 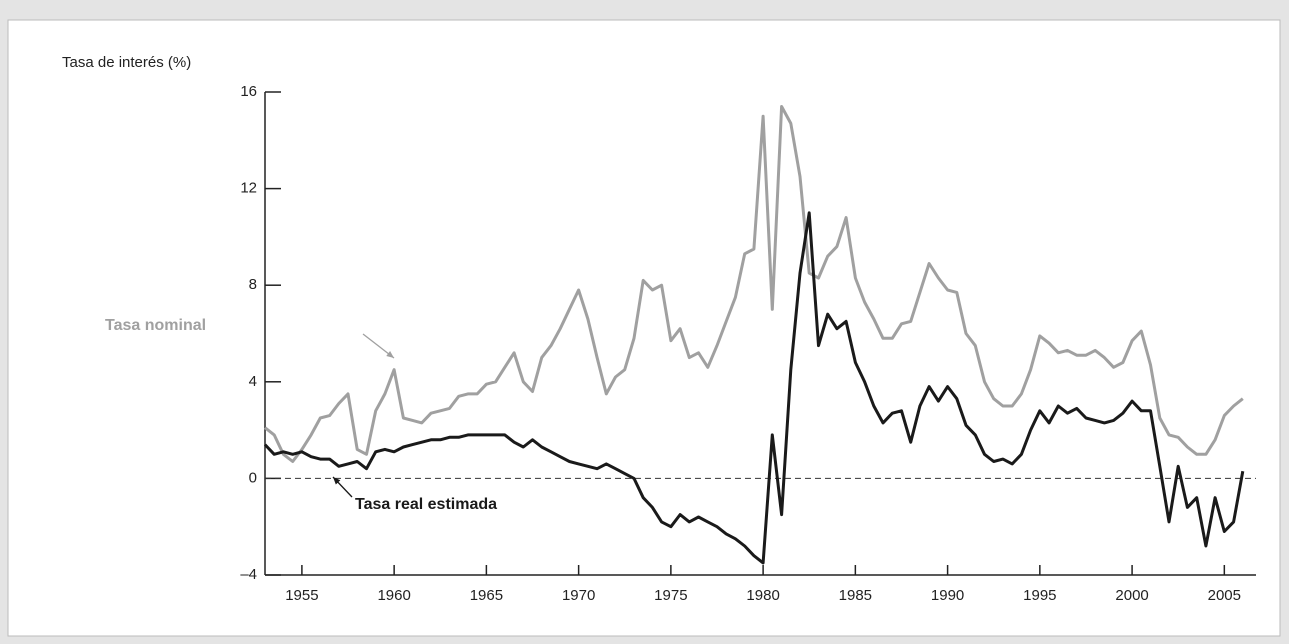 I want to click on x-tick-label: 2005, so click(x=1224, y=595).